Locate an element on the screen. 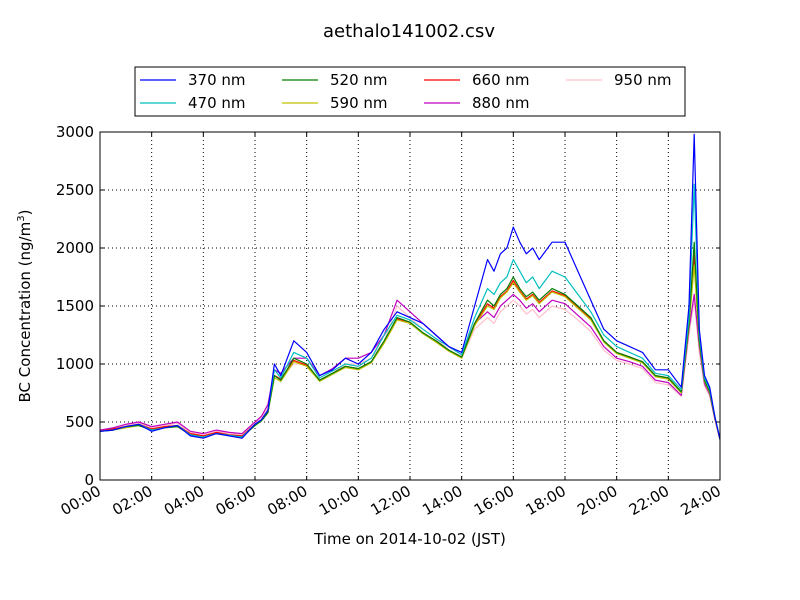 This screenshot has width=800, height=600. x-tick-label: 02:00 is located at coordinates (132, 500).